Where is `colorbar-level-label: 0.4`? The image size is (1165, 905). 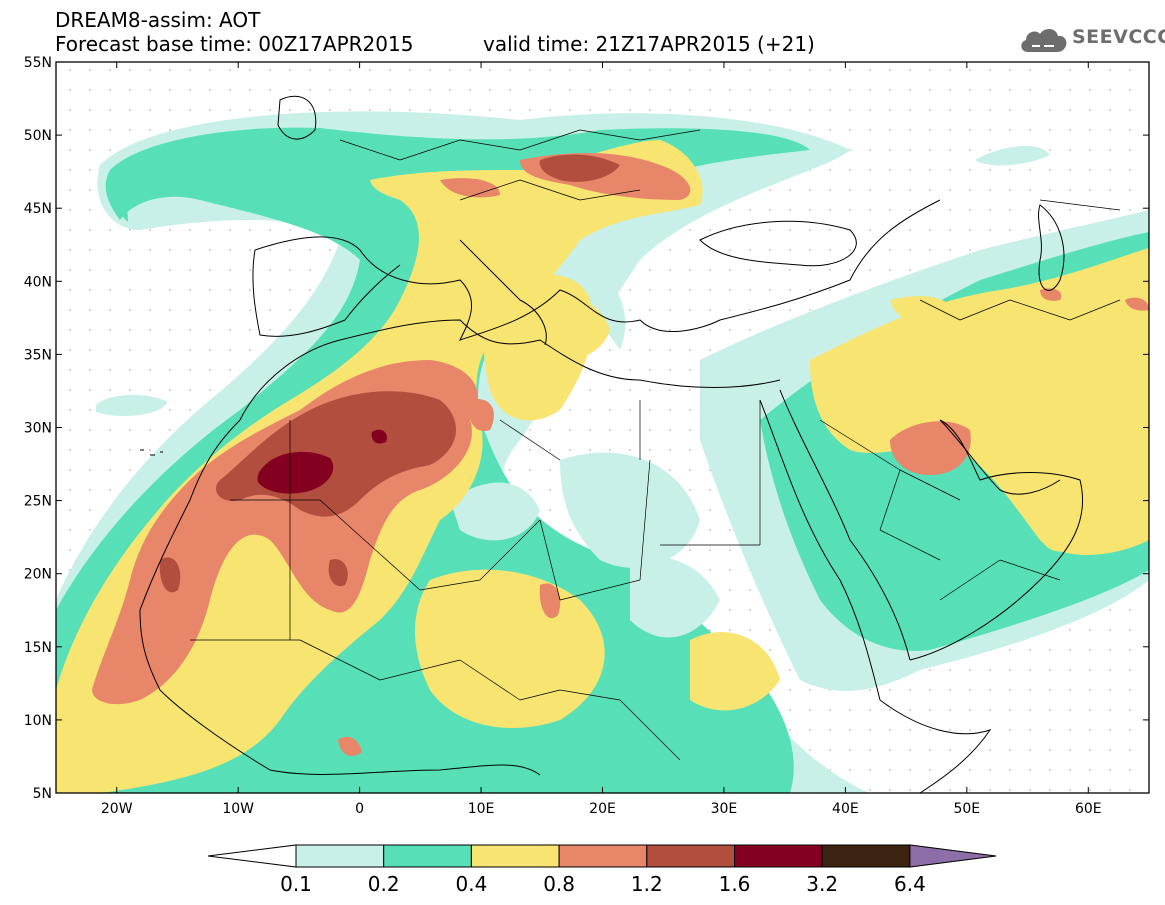
colorbar-level-label: 0.4 is located at coordinates (471, 884).